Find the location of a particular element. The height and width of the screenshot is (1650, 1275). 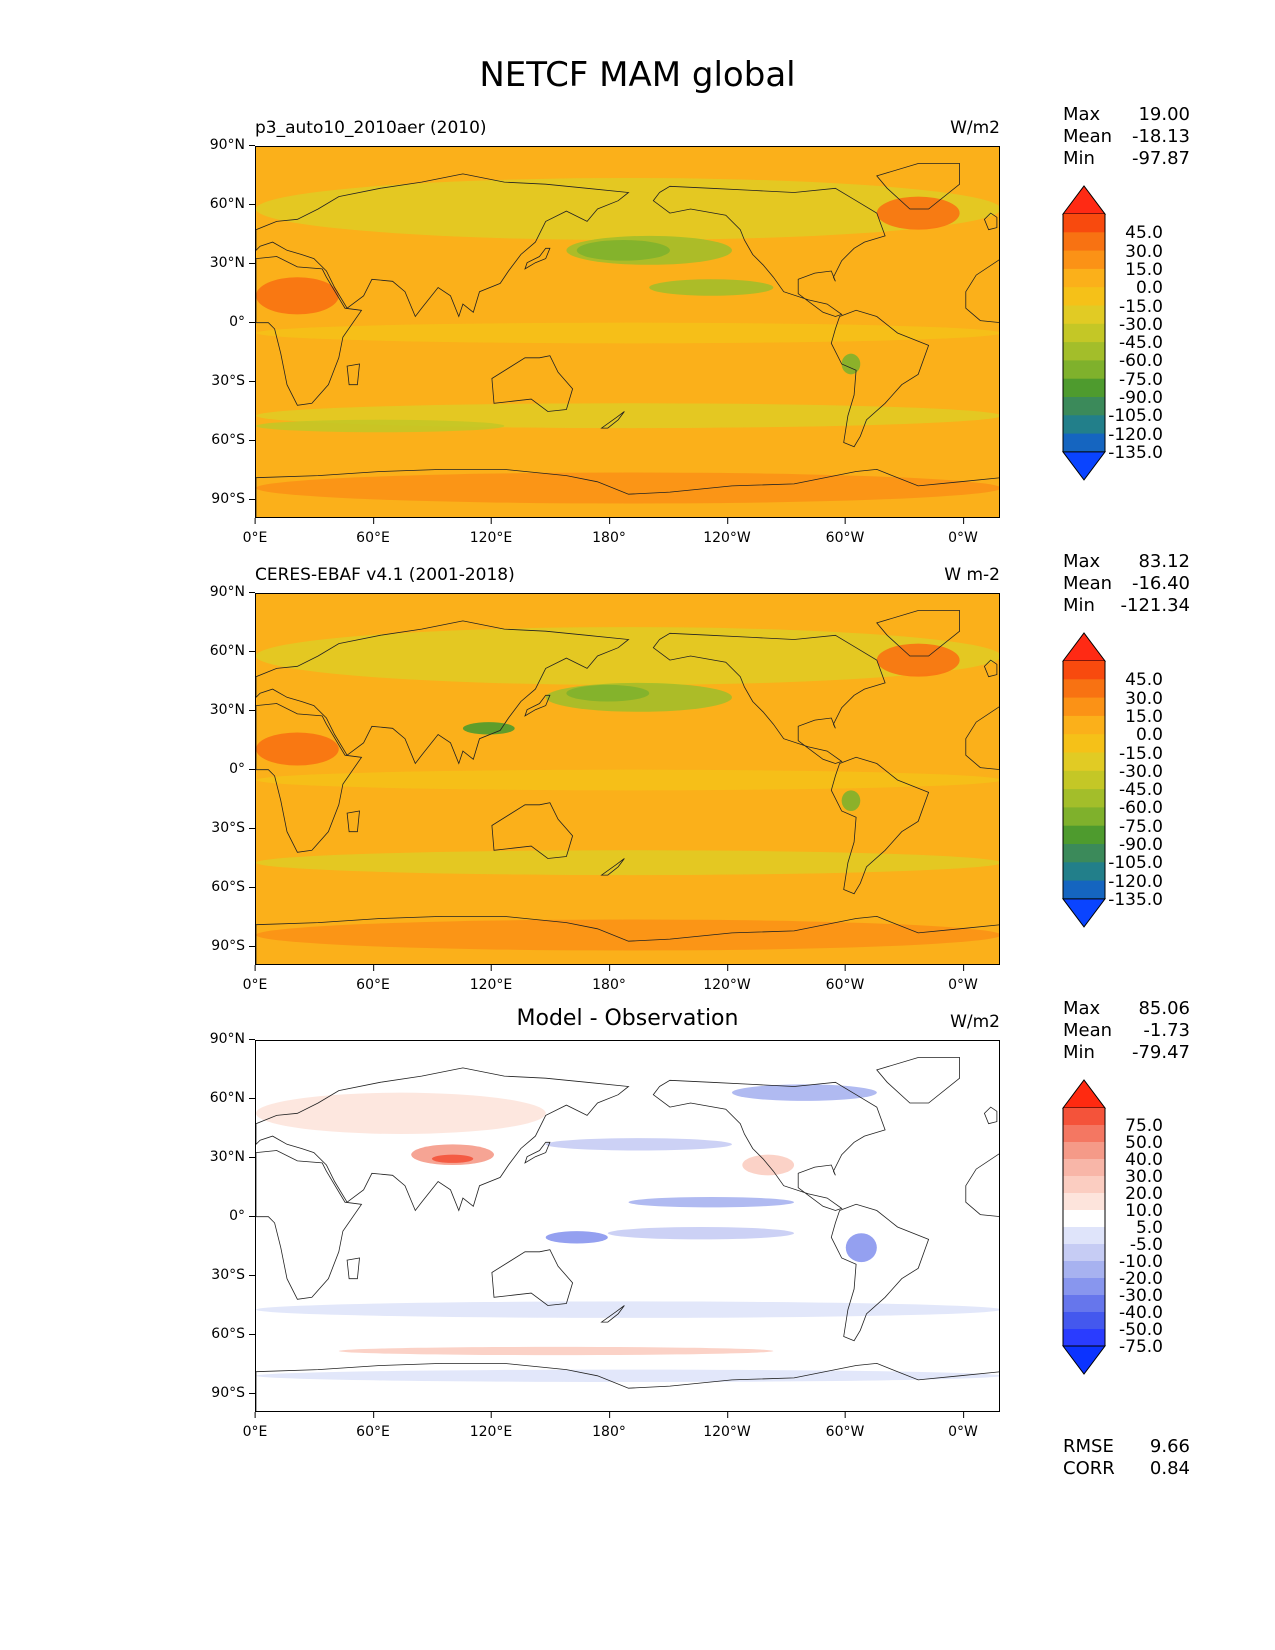

colorbar-label: -5.0 is located at coordinates (1146, 1245).